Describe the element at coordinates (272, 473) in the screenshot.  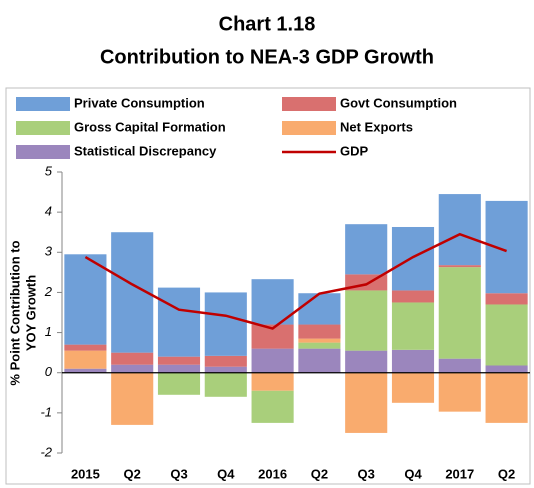
I see `x-tick-label: 2016` at that location.